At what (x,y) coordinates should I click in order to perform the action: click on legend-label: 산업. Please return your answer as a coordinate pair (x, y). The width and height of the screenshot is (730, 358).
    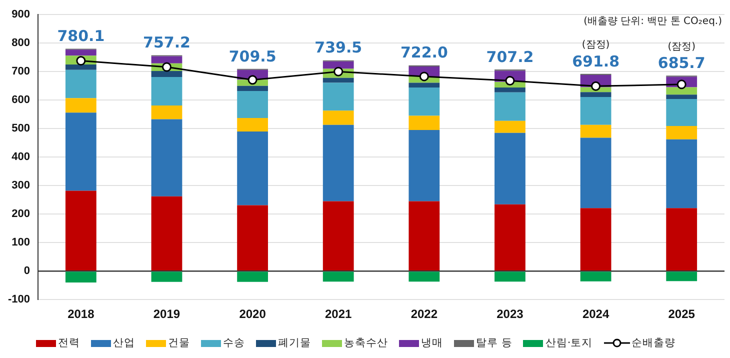
    Looking at the image, I should click on (124, 343).